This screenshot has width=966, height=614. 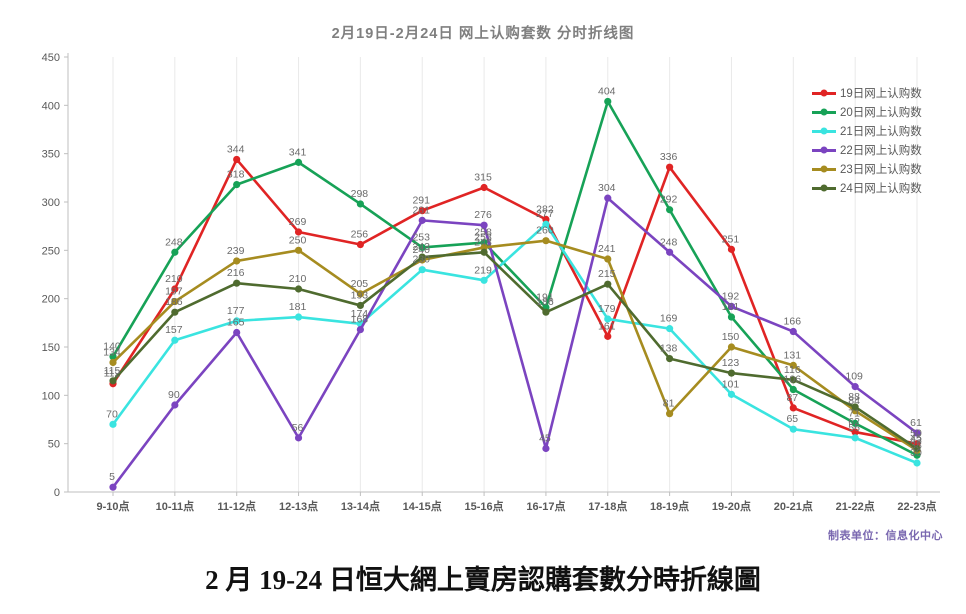 What do you see at coordinates (174, 395) in the screenshot?
I see `svg-text: 90` at bounding box center [174, 395].